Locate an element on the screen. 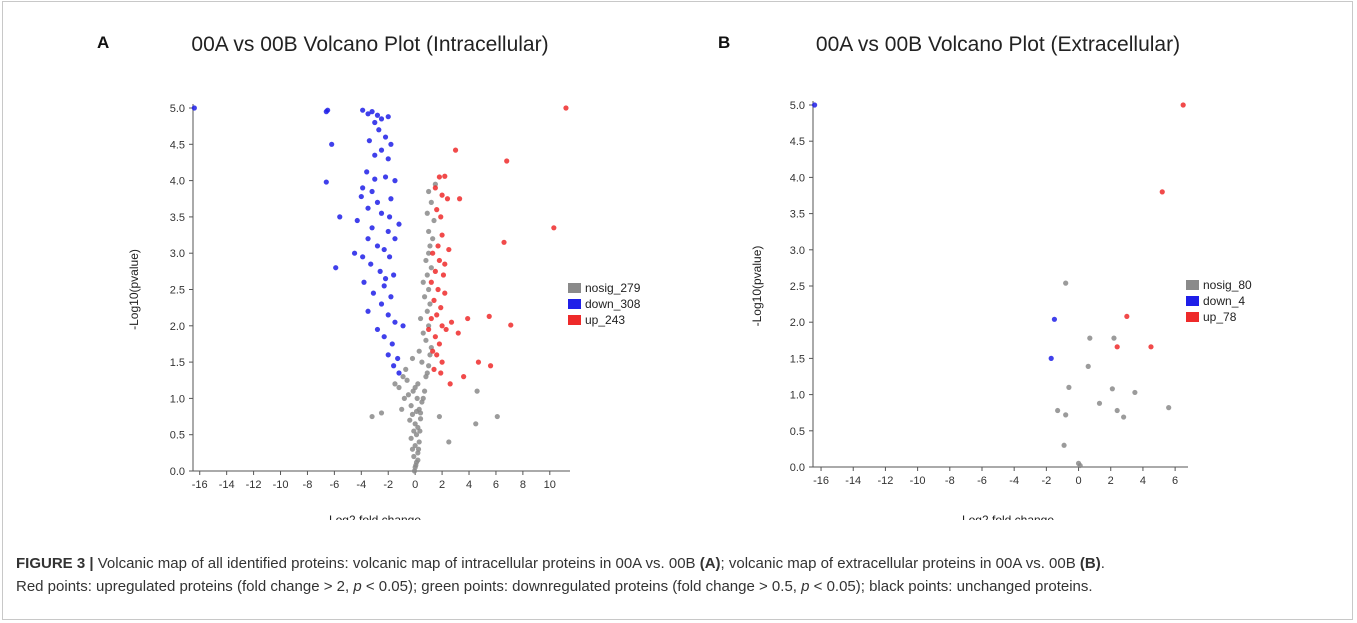 The width and height of the screenshot is (1357, 623). x-tick-label: -14 is located at coordinates (853, 481).